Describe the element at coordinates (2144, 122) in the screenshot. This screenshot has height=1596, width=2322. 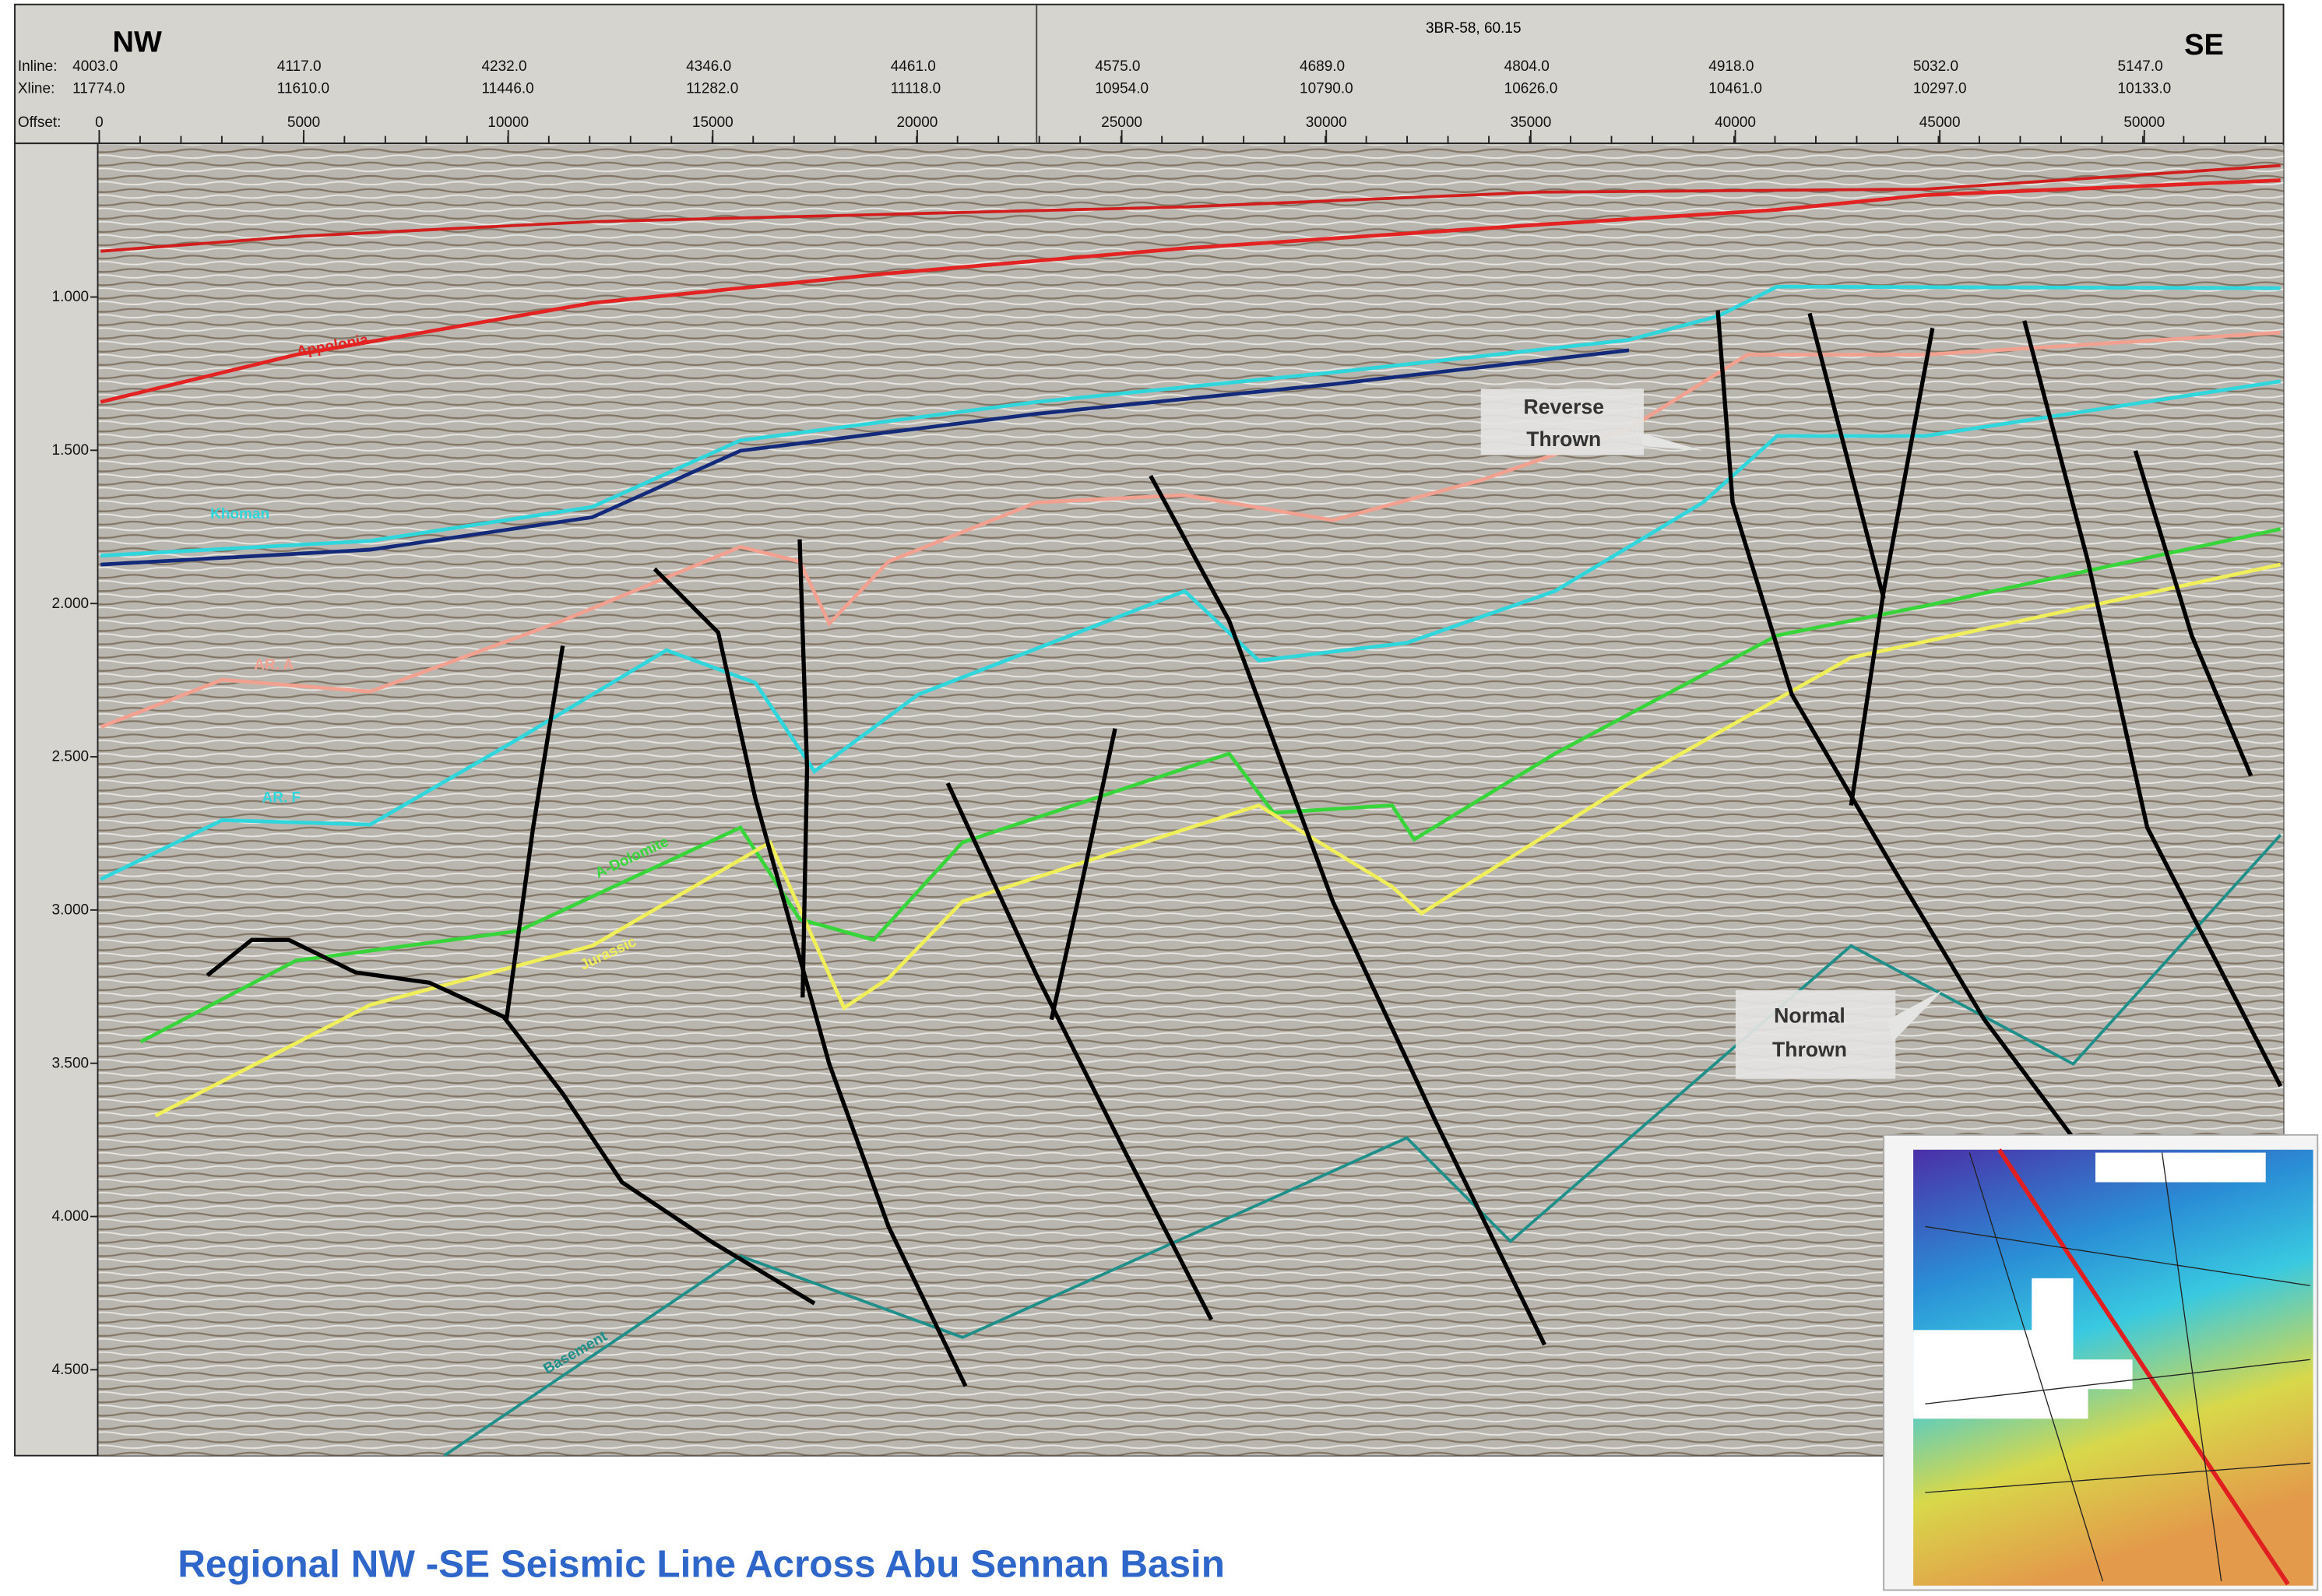
I see `offset-label: 50000` at that location.